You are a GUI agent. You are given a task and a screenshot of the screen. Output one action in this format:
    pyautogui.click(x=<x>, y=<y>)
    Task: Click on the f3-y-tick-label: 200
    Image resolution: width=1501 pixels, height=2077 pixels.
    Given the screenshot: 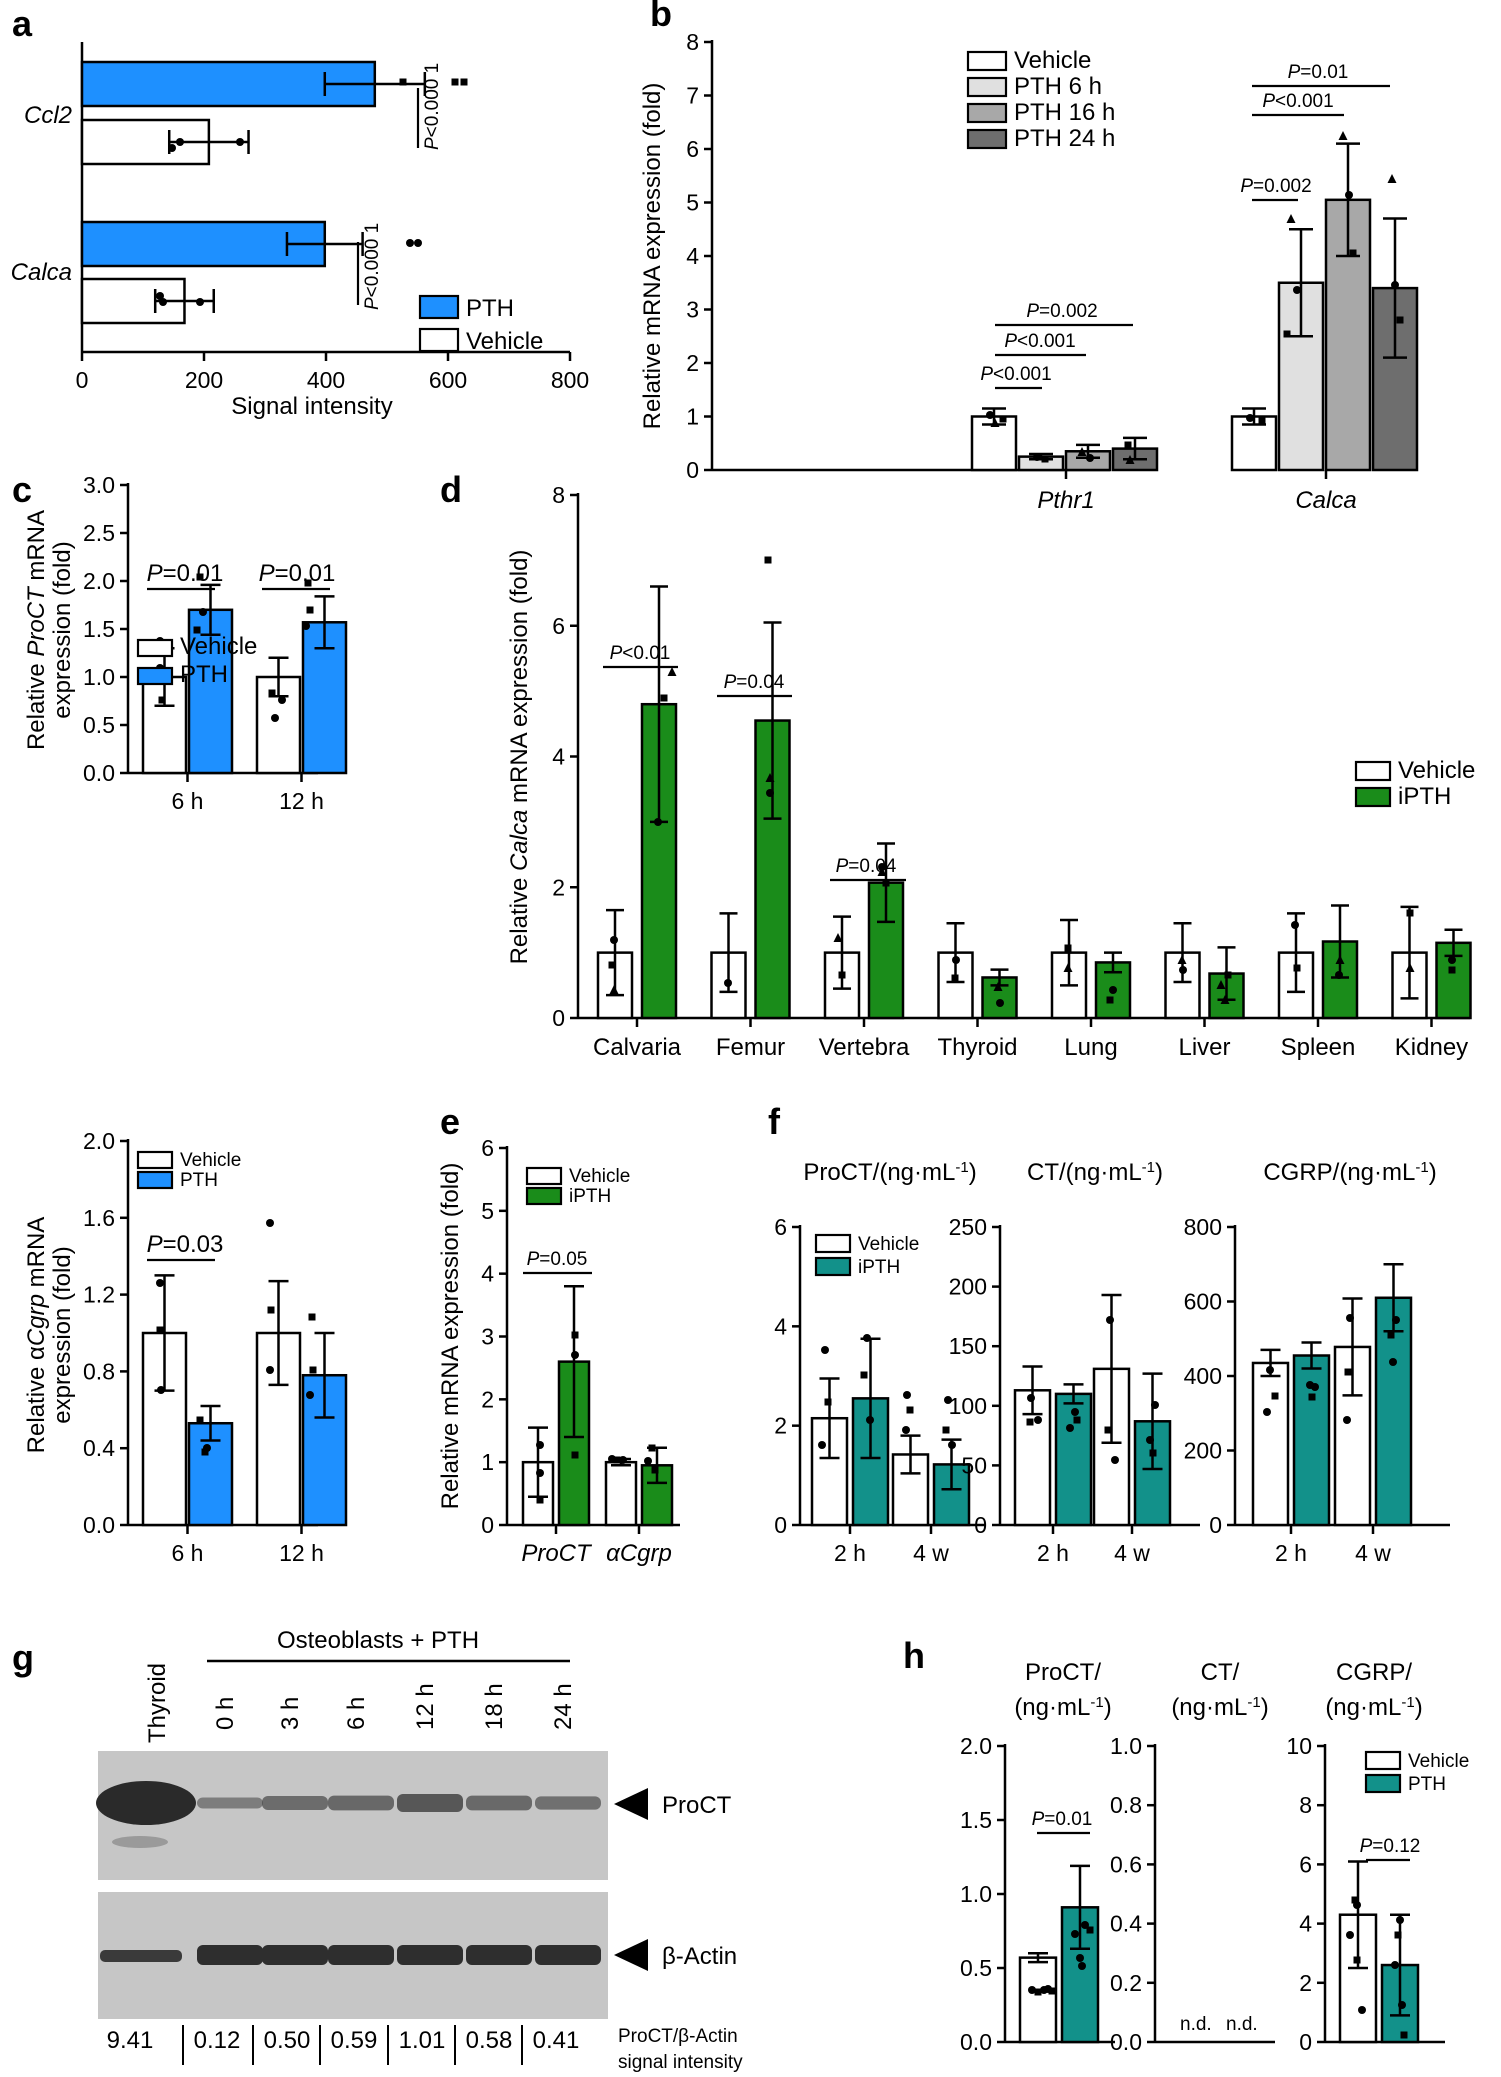 What is the action you would take?
    pyautogui.click(x=1203, y=1451)
    